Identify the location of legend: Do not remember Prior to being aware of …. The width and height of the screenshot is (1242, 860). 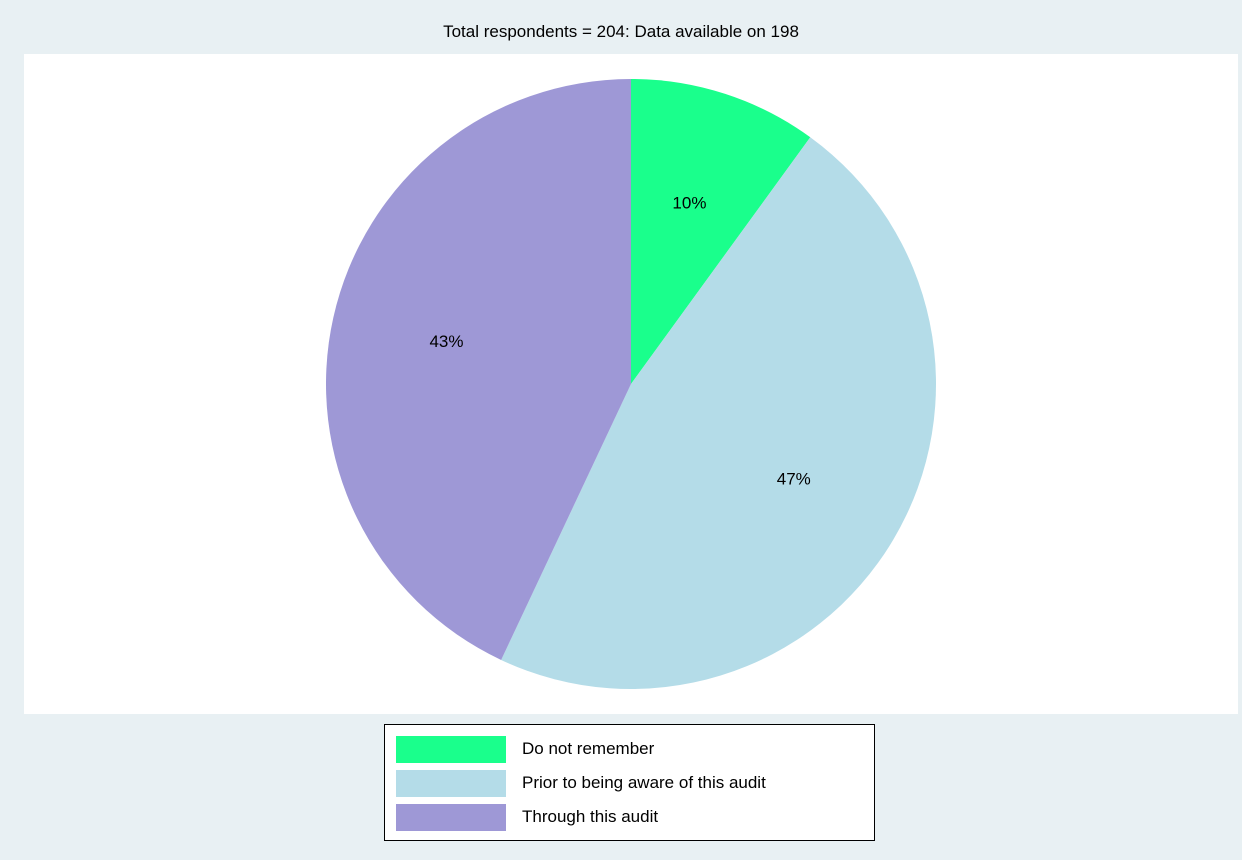
(629, 782).